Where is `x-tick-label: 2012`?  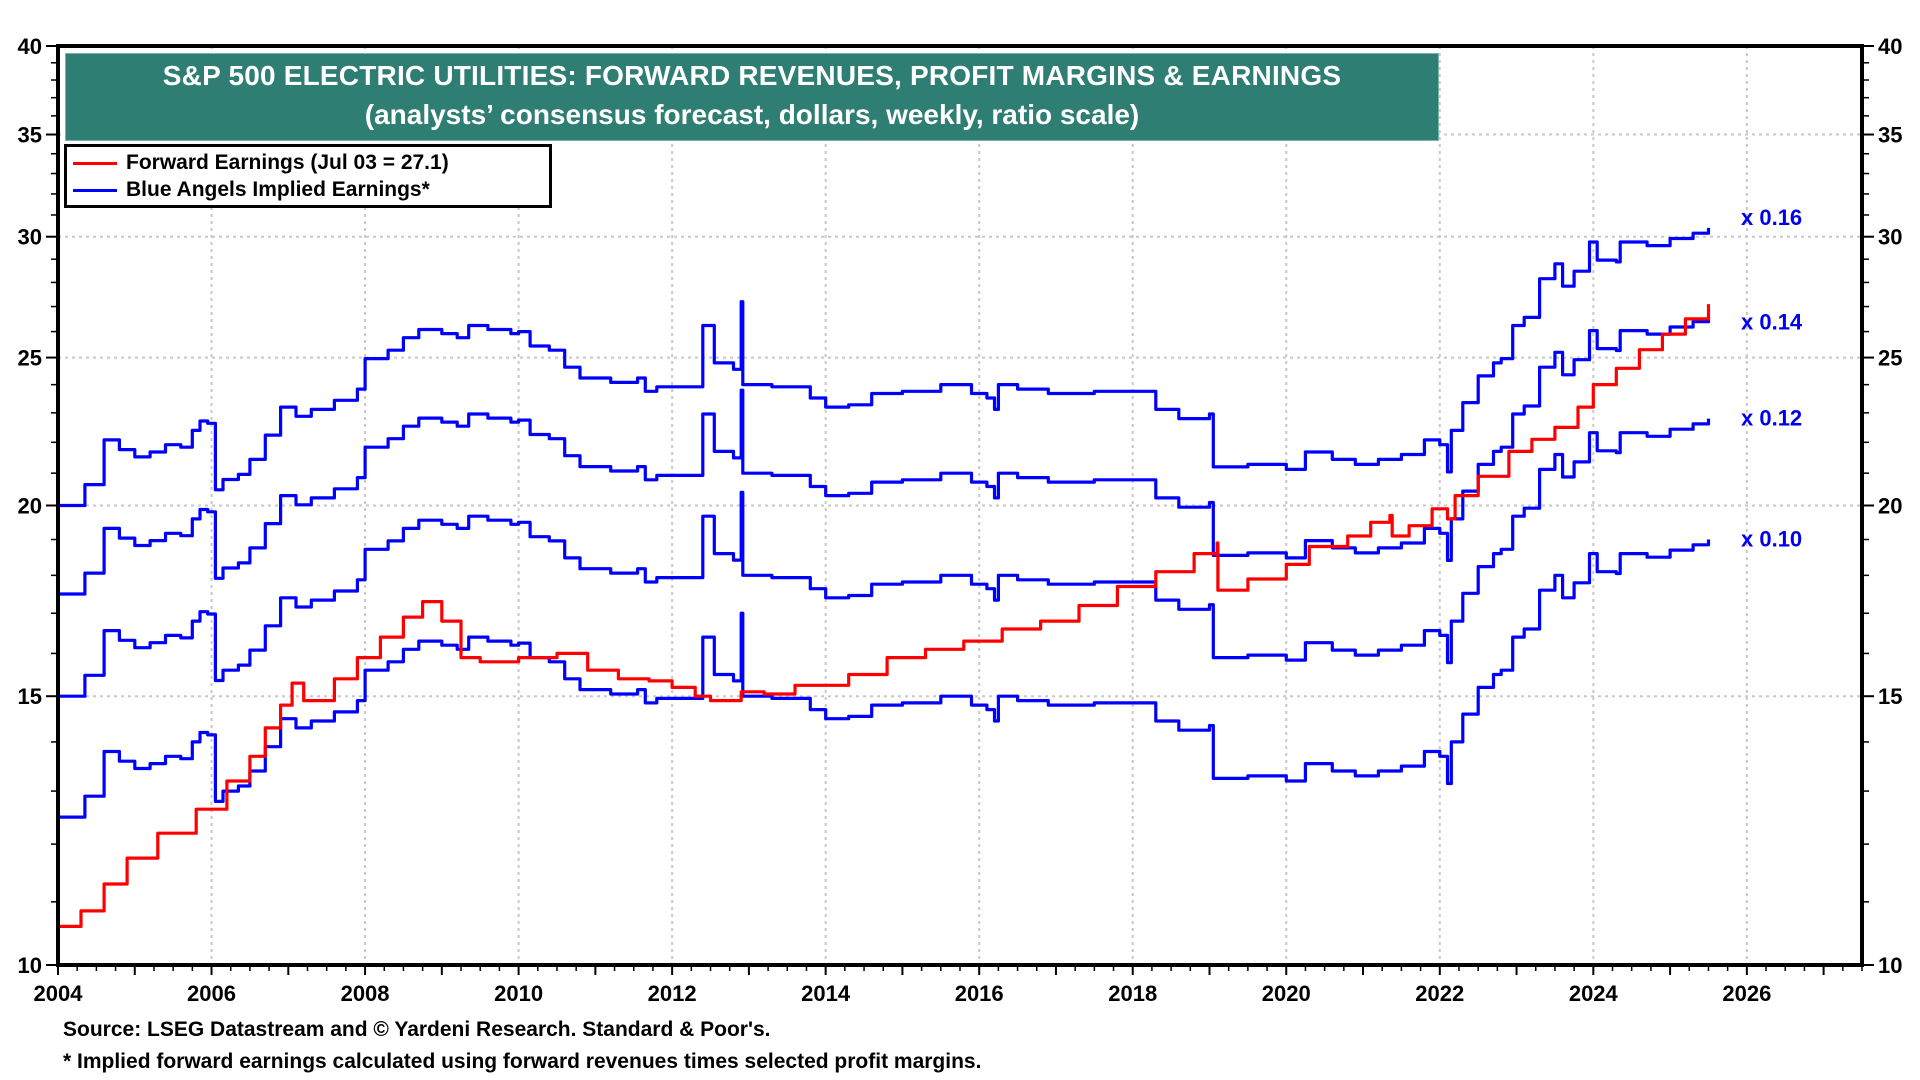
x-tick-label: 2012 is located at coordinates (672, 993).